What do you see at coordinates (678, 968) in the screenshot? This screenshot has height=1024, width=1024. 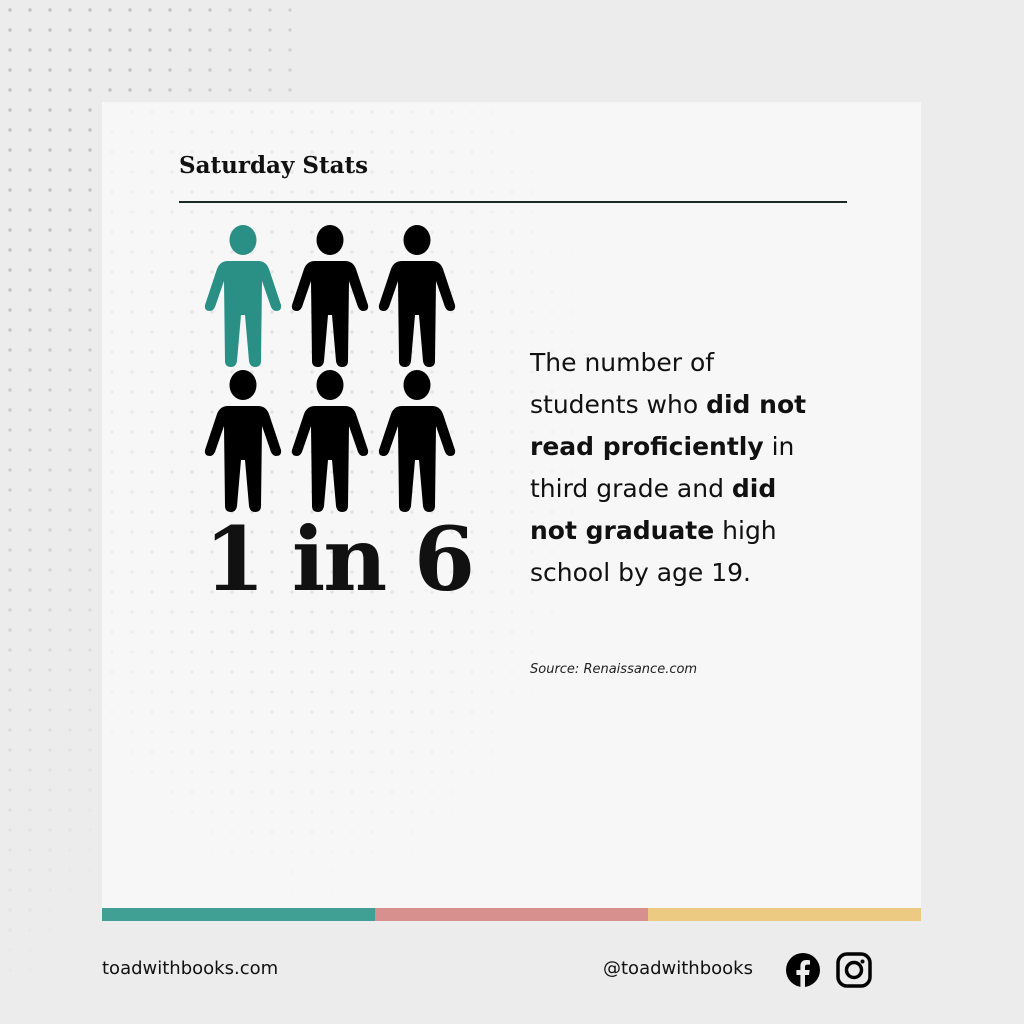 I see `social-handle: @toadwithbooks` at bounding box center [678, 968].